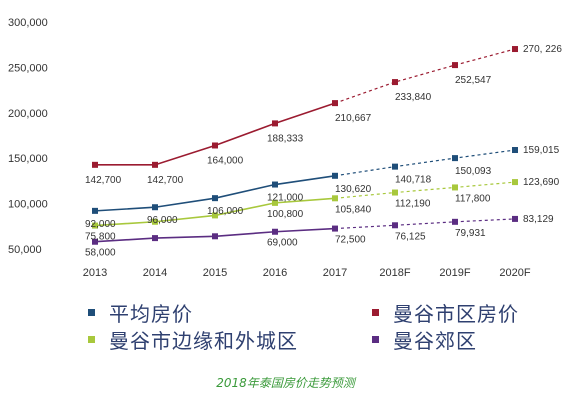  Describe the element at coordinates (282, 243) in the screenshot. I see `data-label: 69,000` at that location.